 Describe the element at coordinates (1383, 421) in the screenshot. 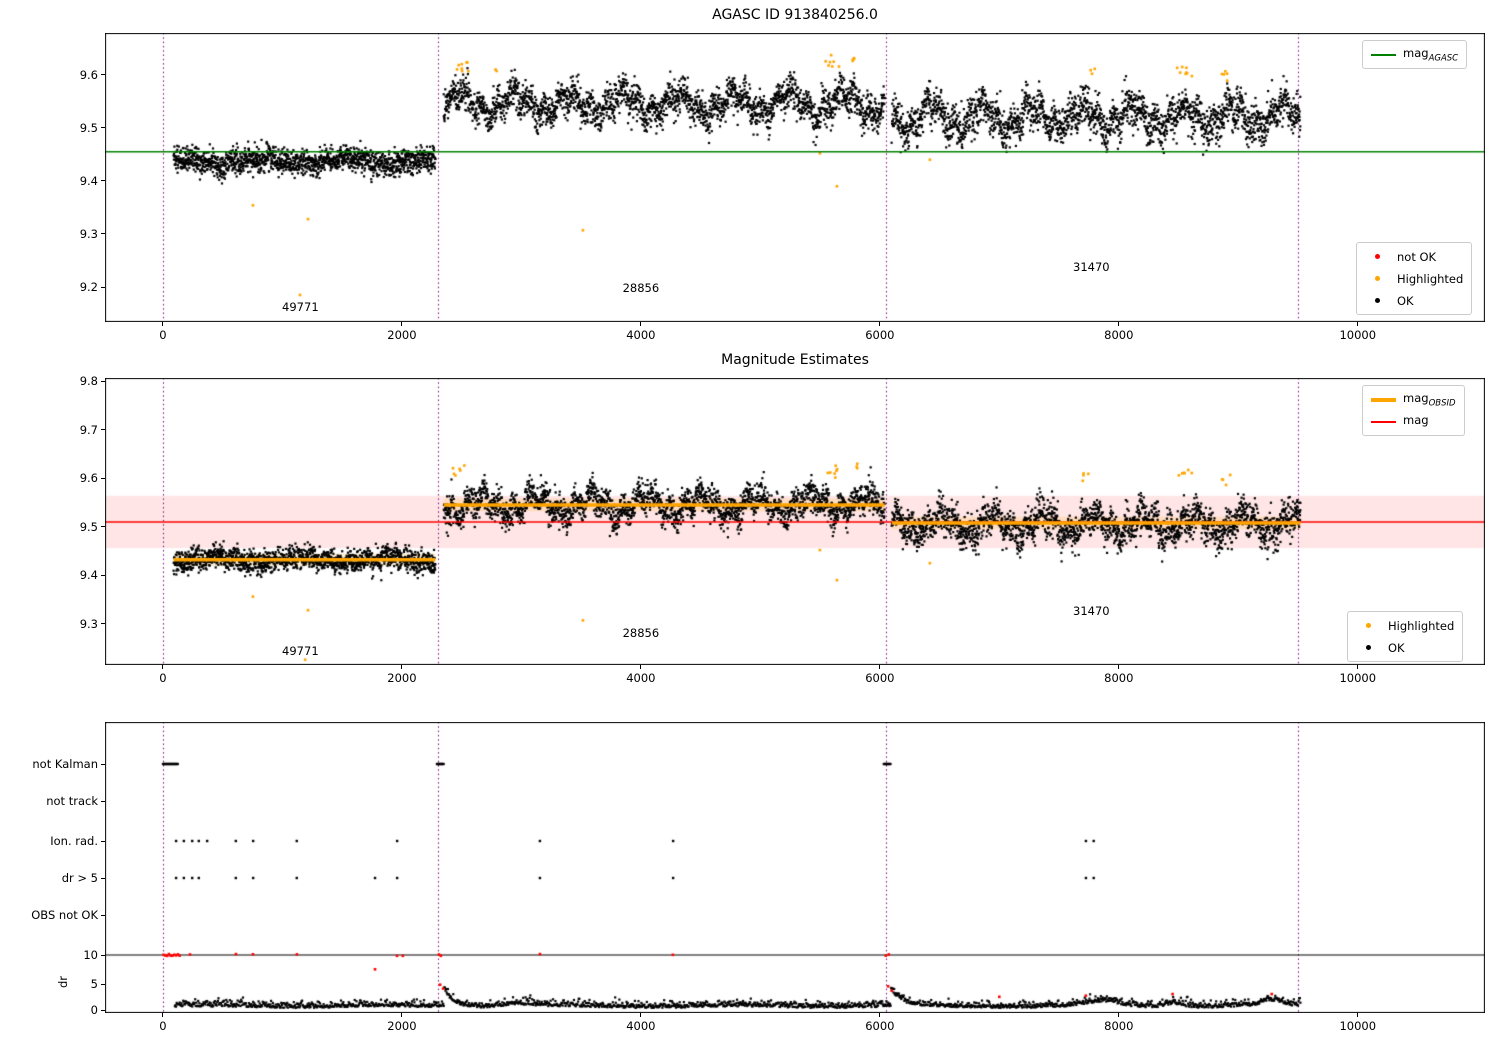

I see `mag-line-swatch` at that location.